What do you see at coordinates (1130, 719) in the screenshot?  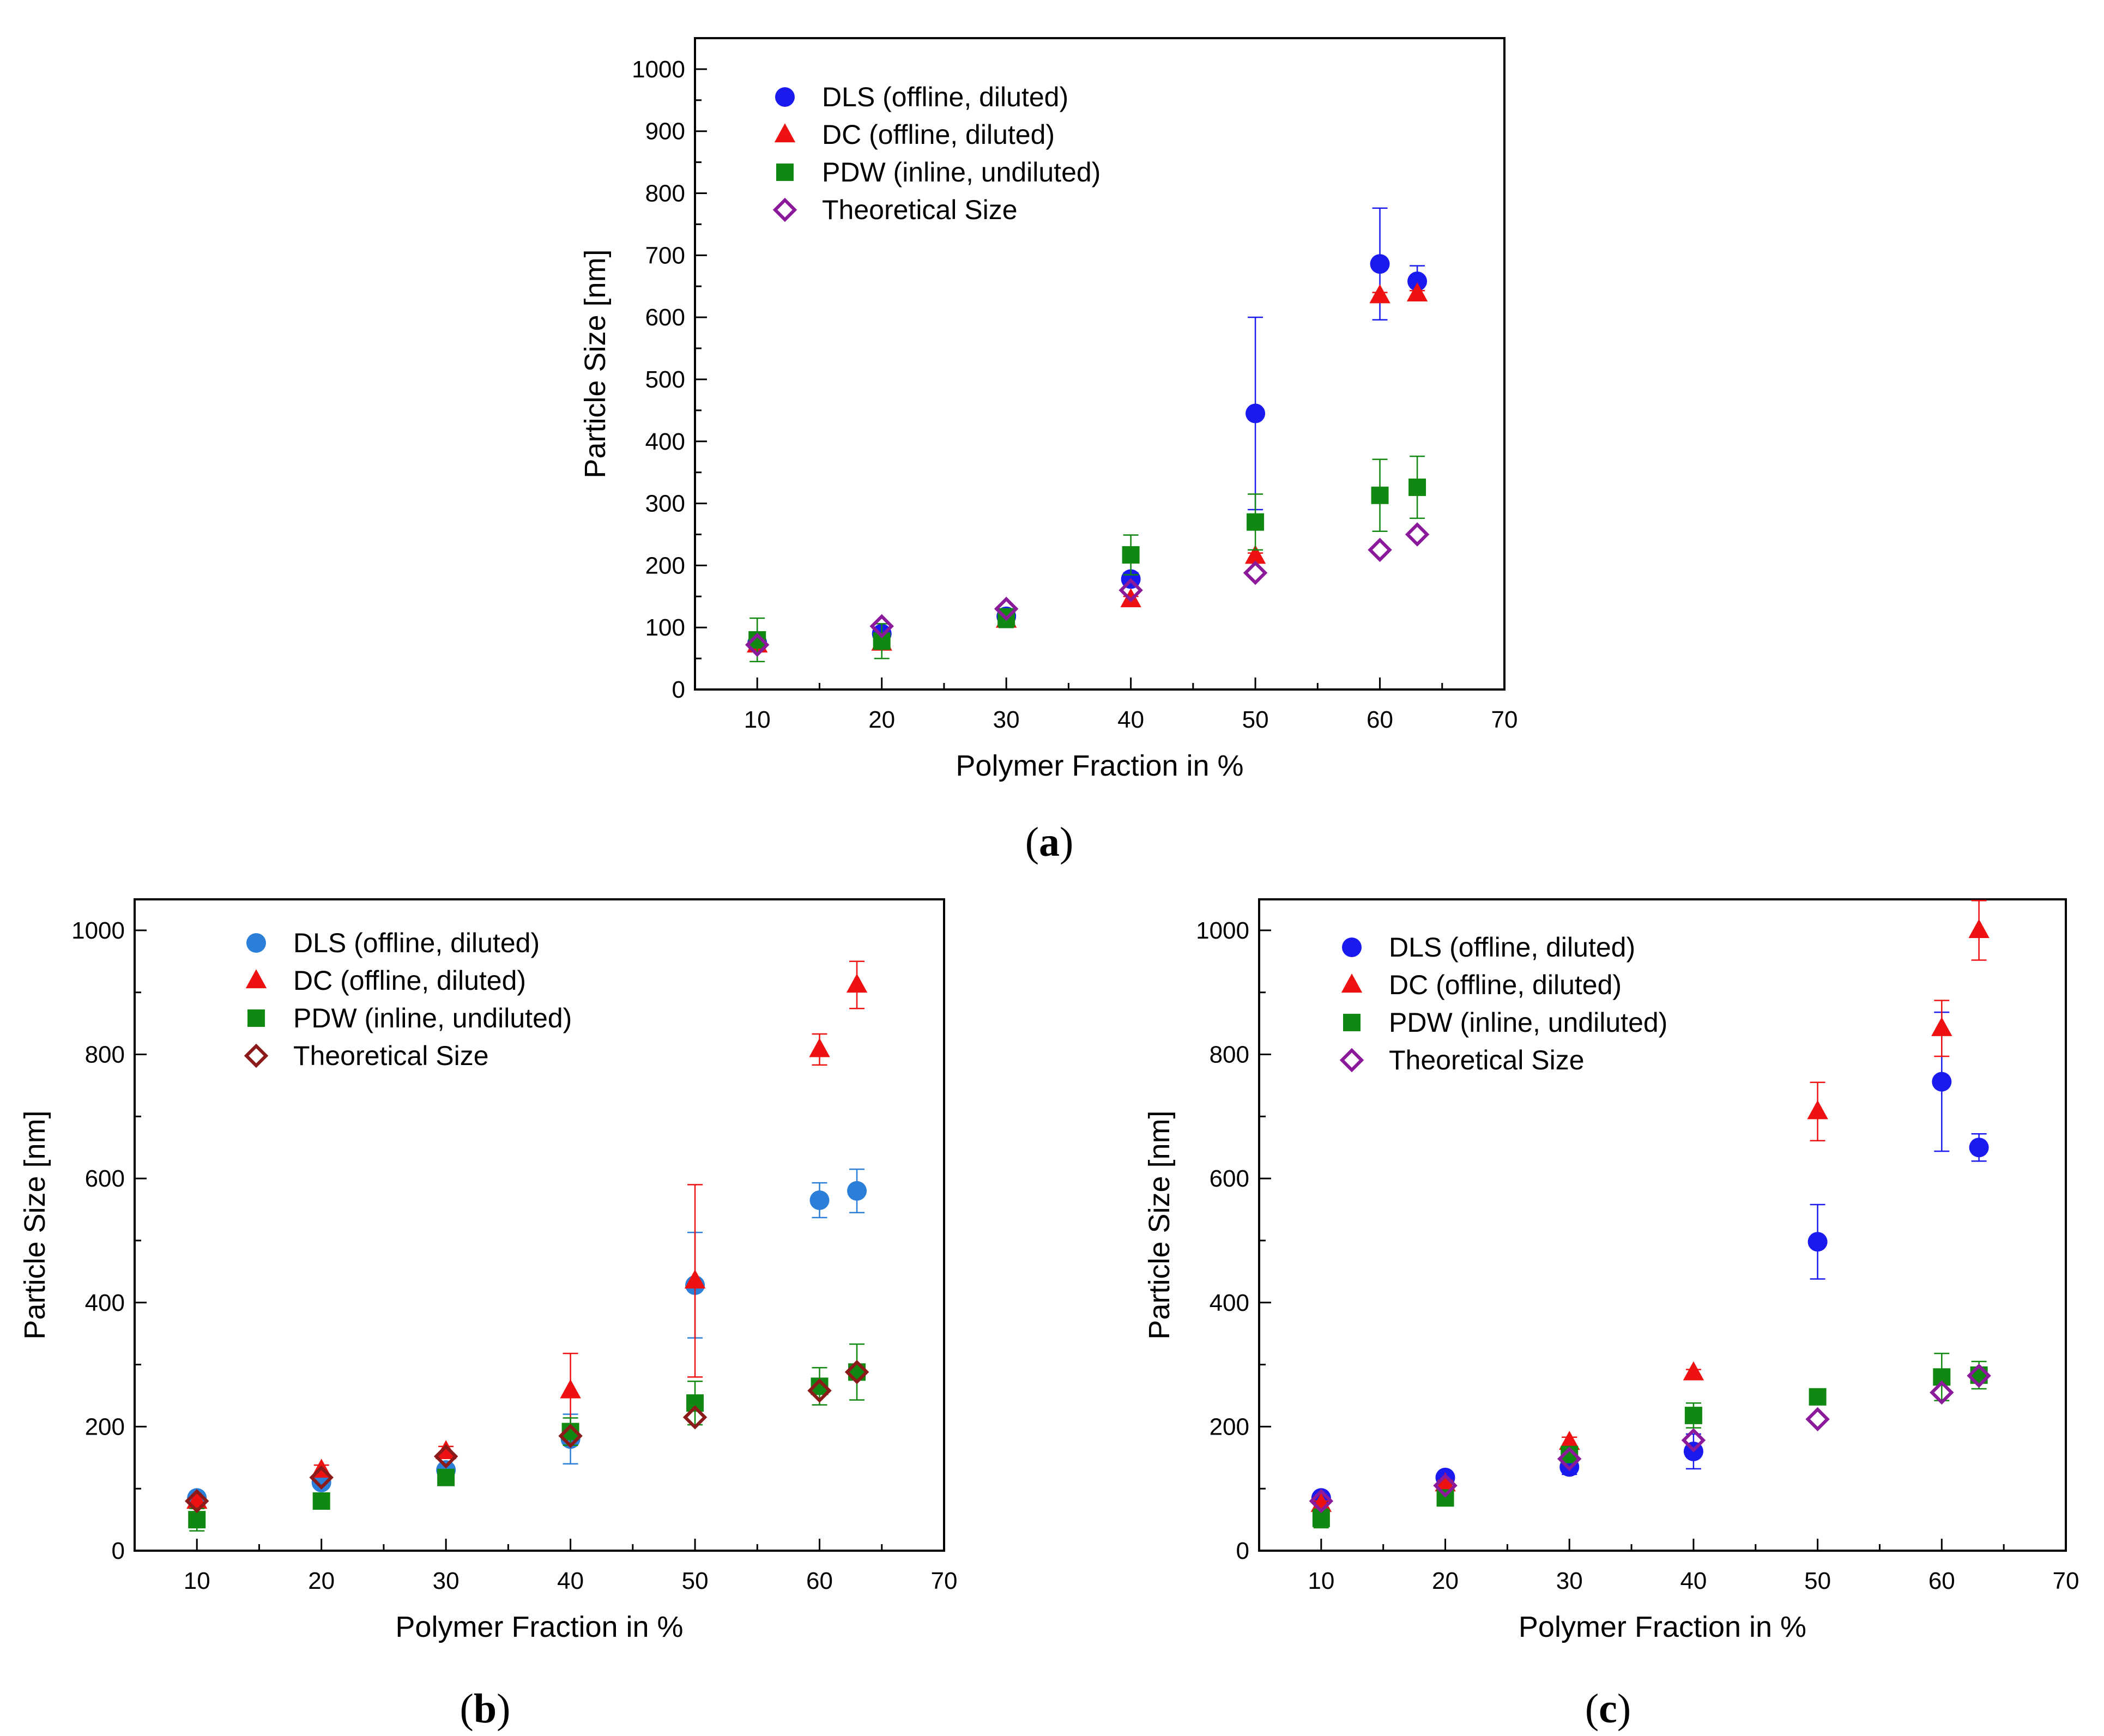 I see `x-tick-label: 40` at bounding box center [1130, 719].